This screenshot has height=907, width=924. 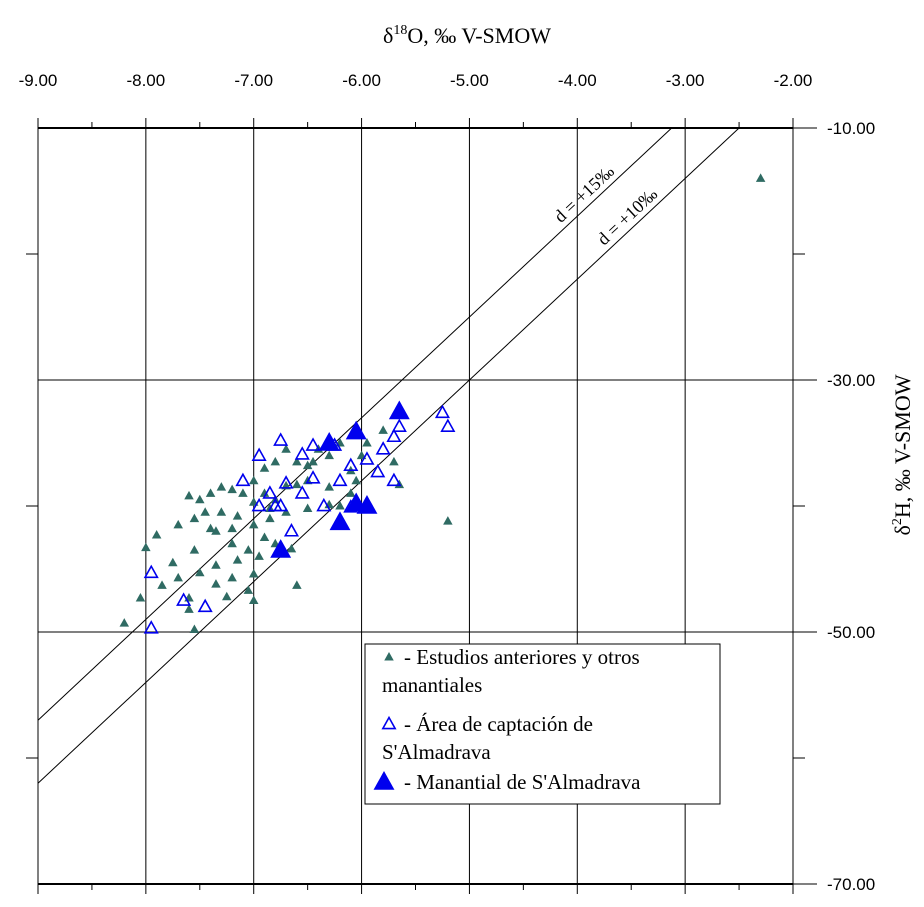 I want to click on legend-box, so click(x=542, y=724).